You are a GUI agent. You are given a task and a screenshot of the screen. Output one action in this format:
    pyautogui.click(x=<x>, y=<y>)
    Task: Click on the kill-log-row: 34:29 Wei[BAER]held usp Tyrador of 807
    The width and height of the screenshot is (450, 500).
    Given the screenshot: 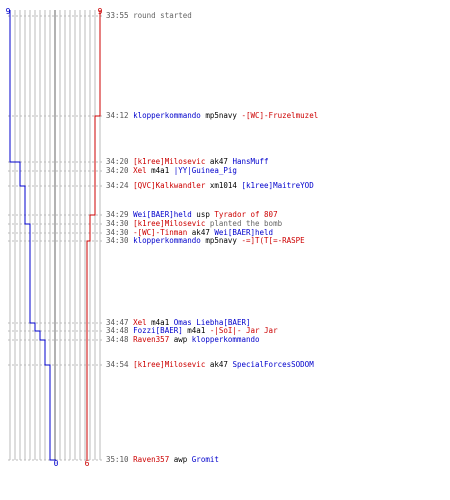 What is the action you would take?
    pyautogui.click(x=192, y=214)
    